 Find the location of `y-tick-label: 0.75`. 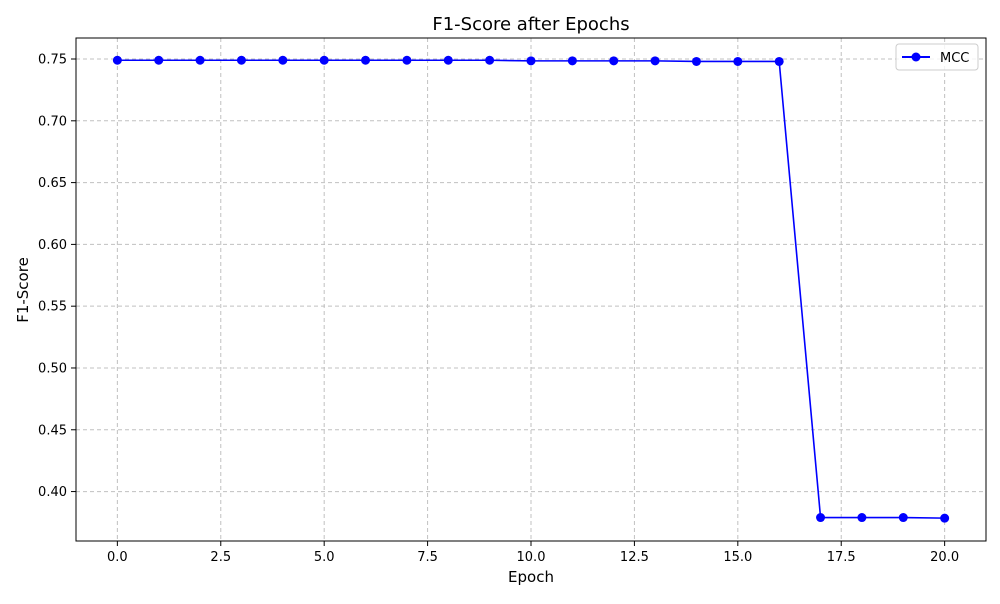

y-tick-label: 0.75 is located at coordinates (52, 60).